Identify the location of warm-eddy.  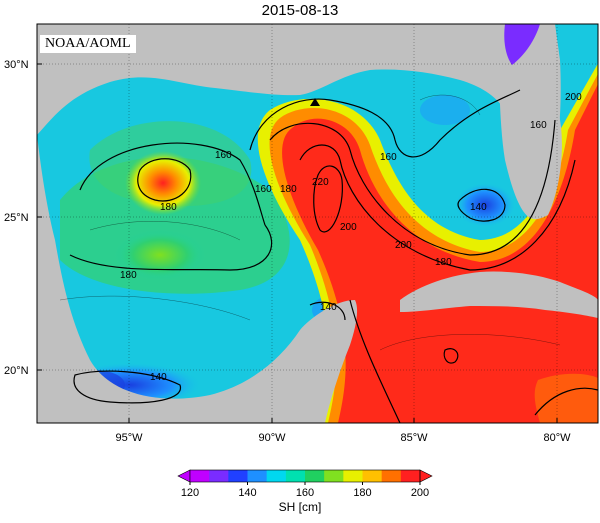
(163, 183).